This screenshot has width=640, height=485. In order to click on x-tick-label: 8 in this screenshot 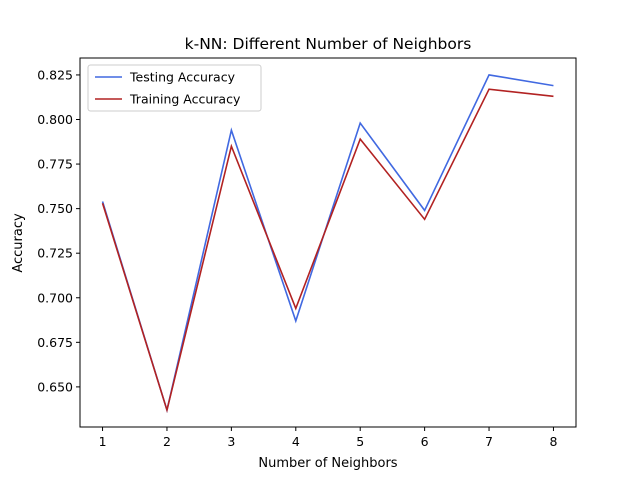, I will do `click(553, 441)`.